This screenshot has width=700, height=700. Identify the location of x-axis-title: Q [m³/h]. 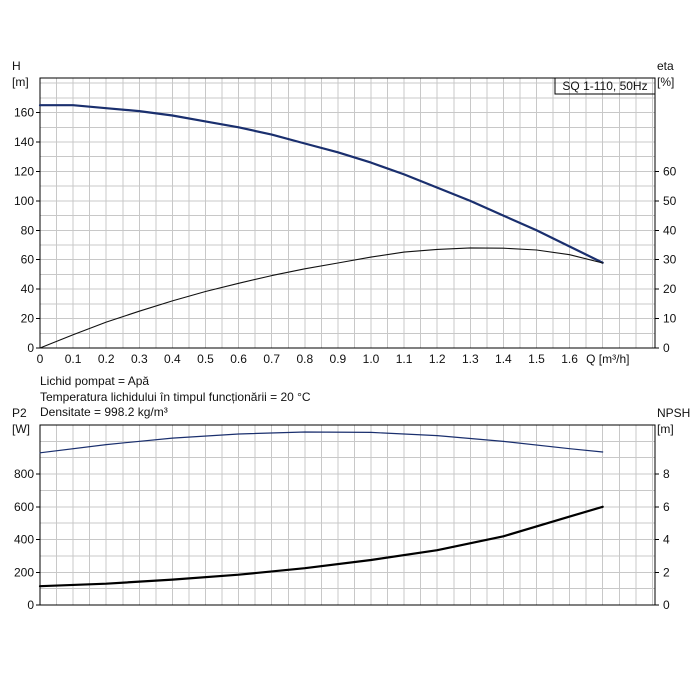
(607, 359).